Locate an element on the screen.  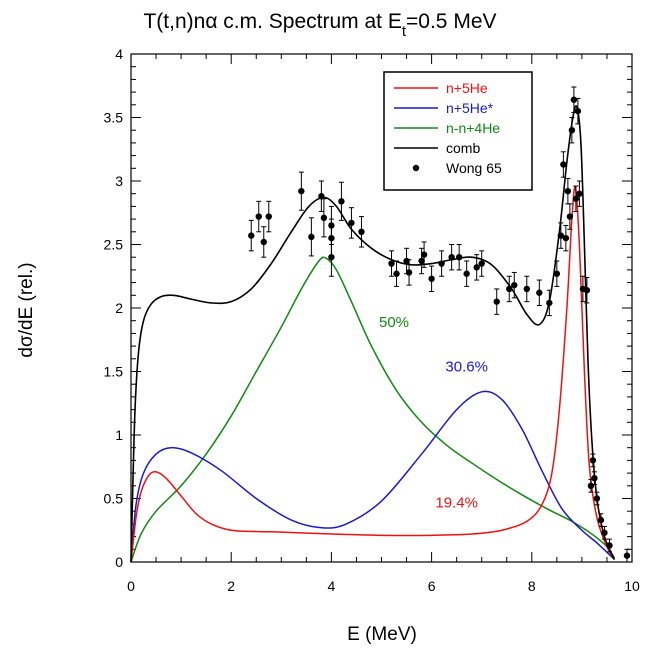
y-tick-label: 2.5 is located at coordinates (114, 245).